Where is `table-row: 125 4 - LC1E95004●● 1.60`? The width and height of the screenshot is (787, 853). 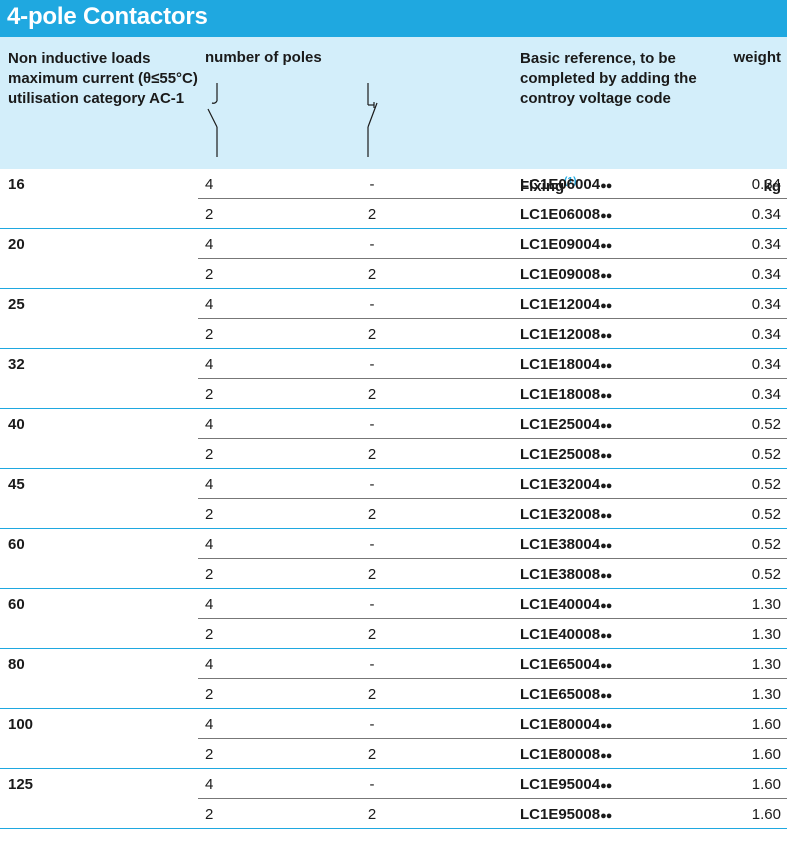 table-row: 125 4 - LC1E95004●● 1.60 is located at coordinates (393, 784).